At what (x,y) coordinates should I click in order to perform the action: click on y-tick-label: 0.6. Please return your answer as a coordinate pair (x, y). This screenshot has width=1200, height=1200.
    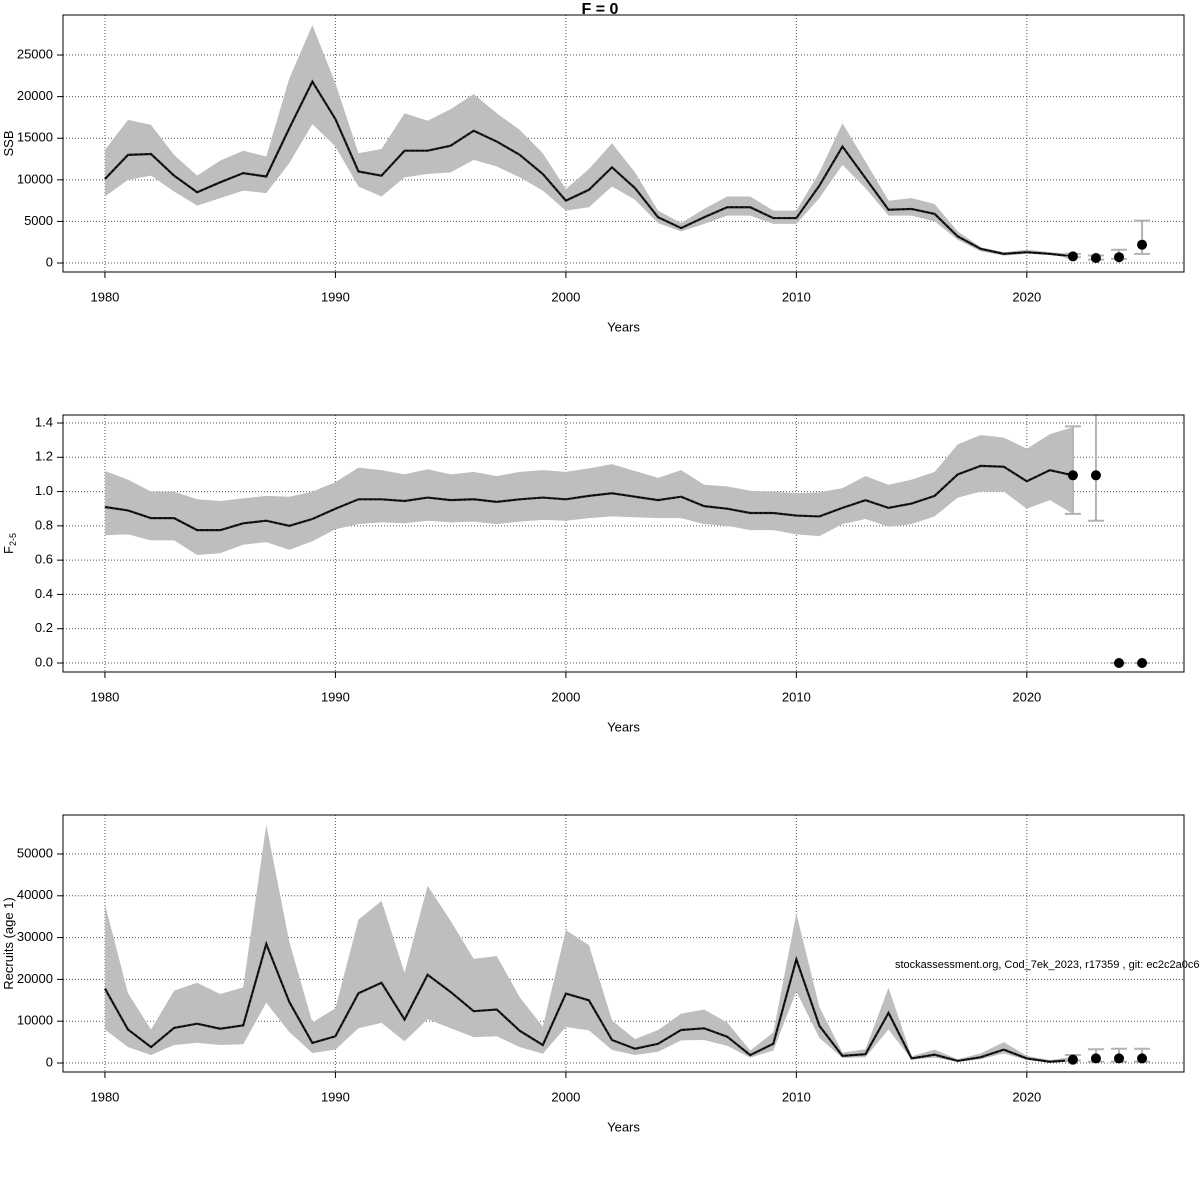
    Looking at the image, I should click on (44, 559).